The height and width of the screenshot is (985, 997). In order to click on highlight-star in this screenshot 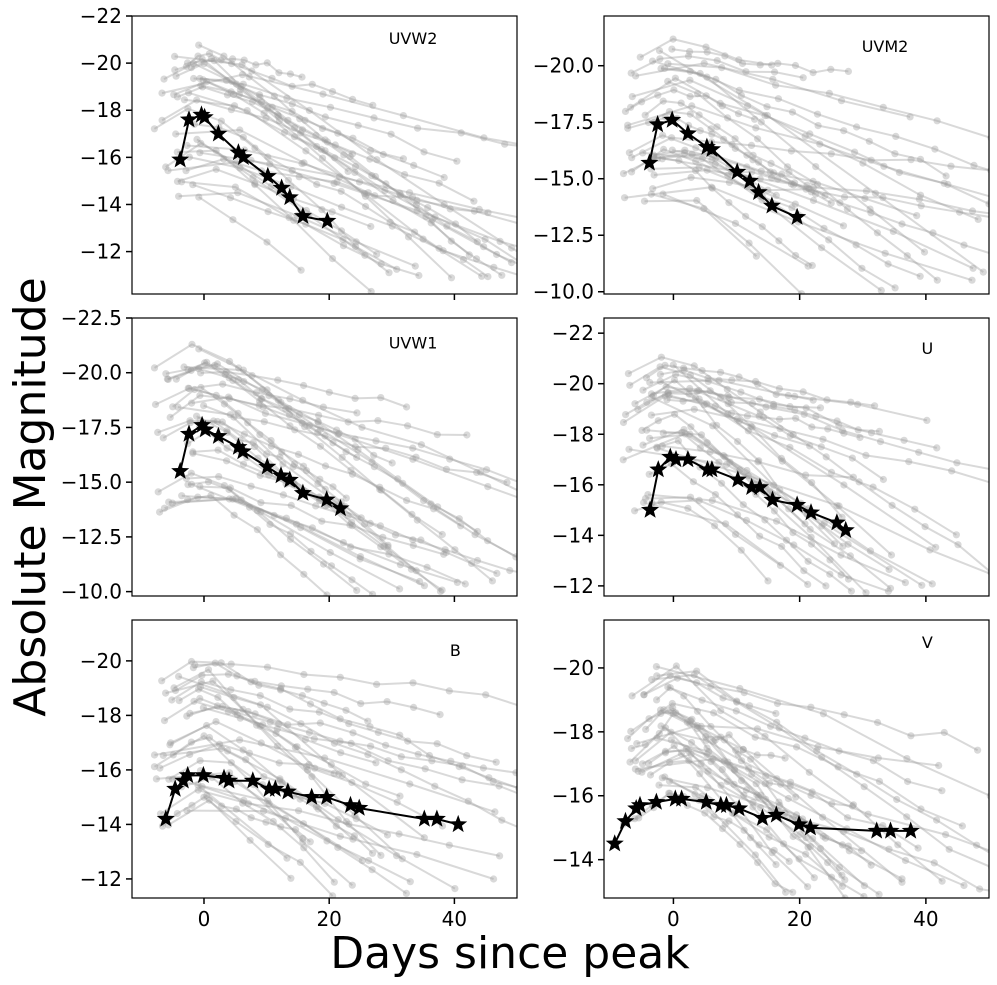, I will do `click(340, 507)`.